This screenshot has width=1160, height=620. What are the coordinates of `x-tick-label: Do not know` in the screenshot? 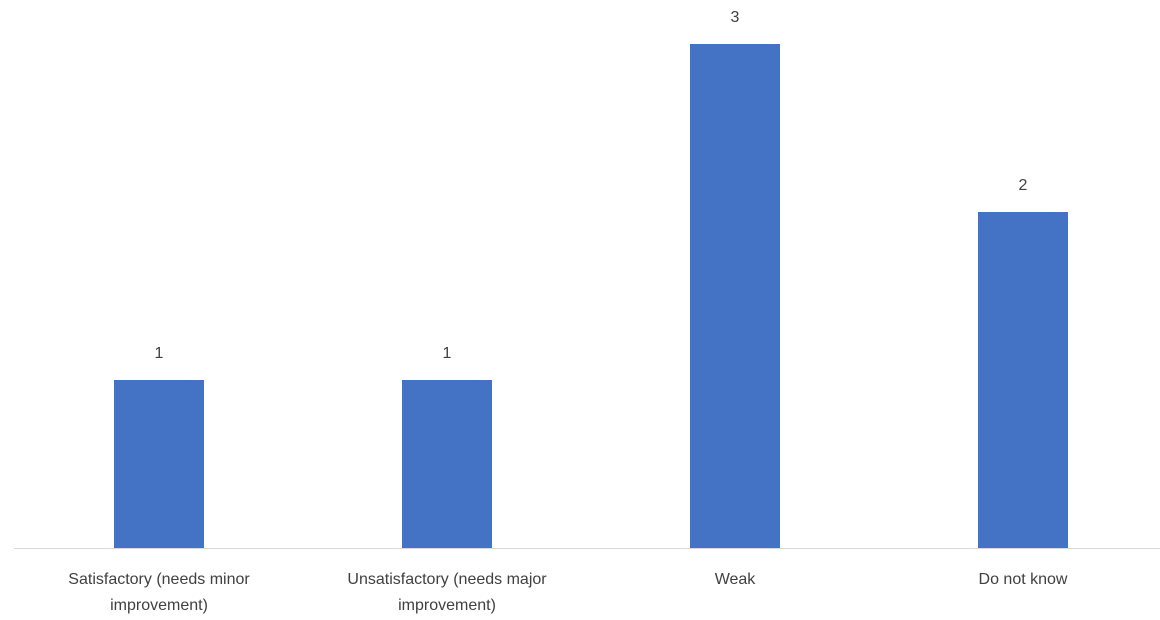 It's located at (1023, 579).